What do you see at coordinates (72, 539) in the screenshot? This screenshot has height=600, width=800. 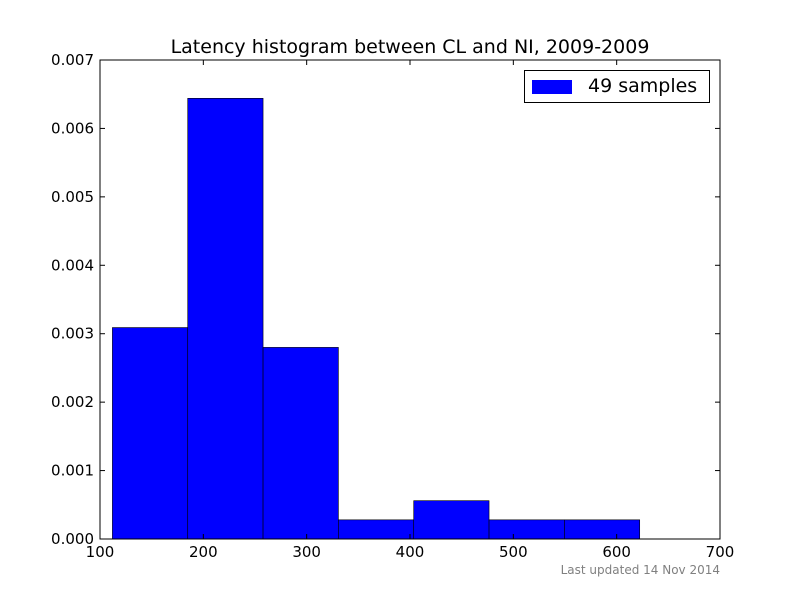 I see `y-tick-label: 0.000` at bounding box center [72, 539].